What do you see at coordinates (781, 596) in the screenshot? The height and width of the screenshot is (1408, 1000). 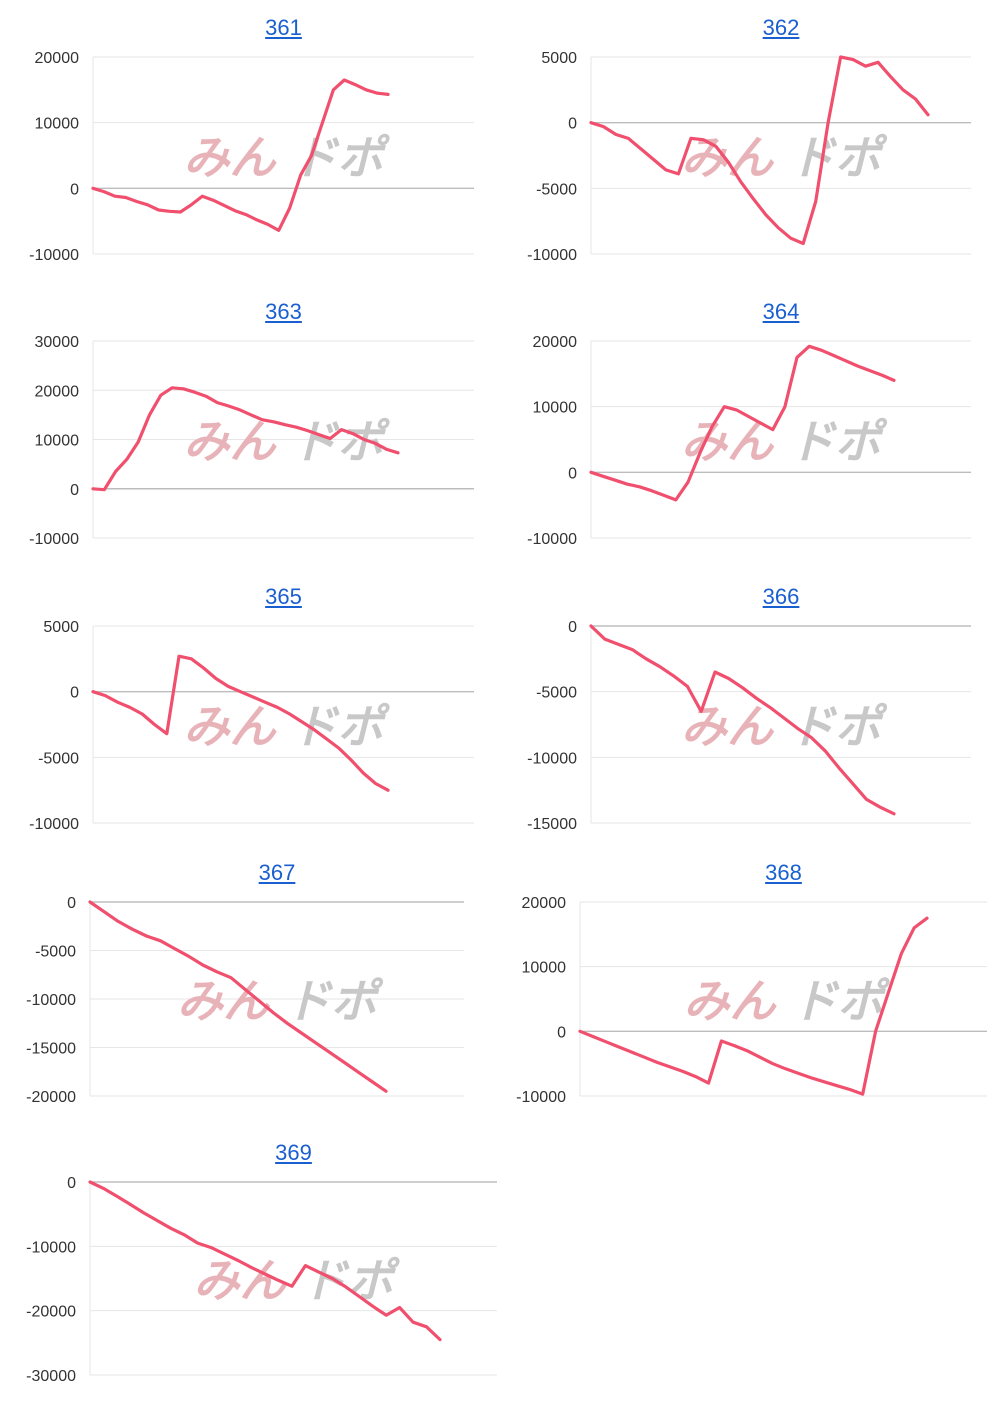 I see `chart-title-link: 366` at bounding box center [781, 596].